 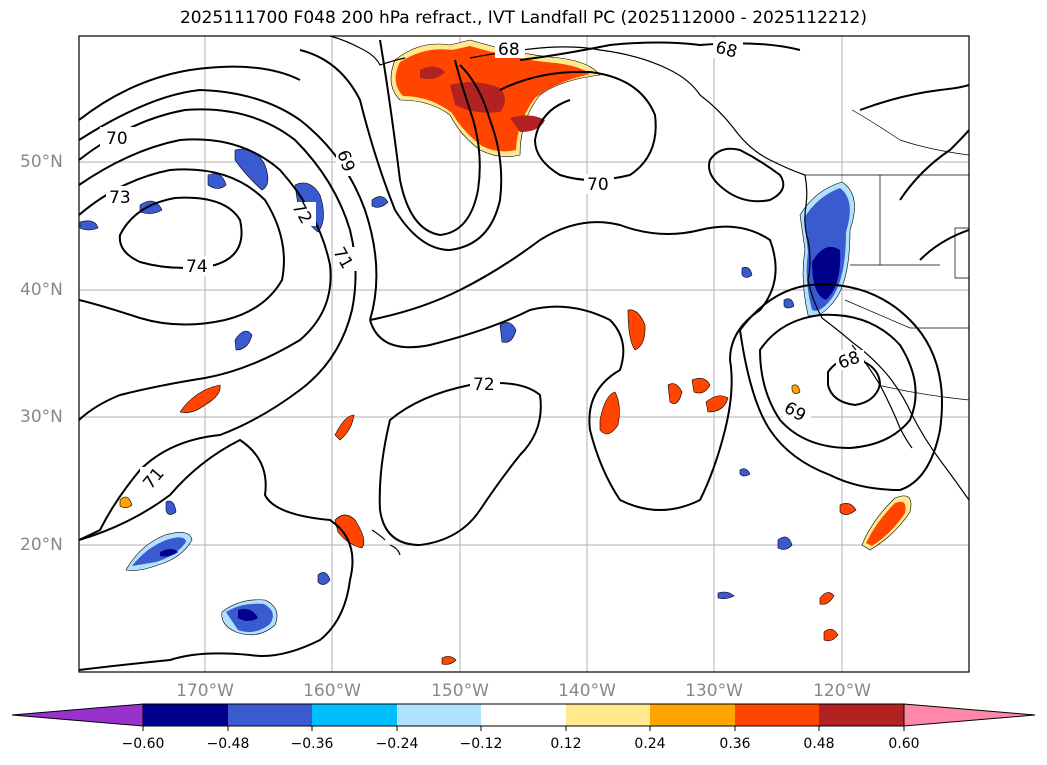 I want to click on colorbar-extend-low, so click(x=77, y=715).